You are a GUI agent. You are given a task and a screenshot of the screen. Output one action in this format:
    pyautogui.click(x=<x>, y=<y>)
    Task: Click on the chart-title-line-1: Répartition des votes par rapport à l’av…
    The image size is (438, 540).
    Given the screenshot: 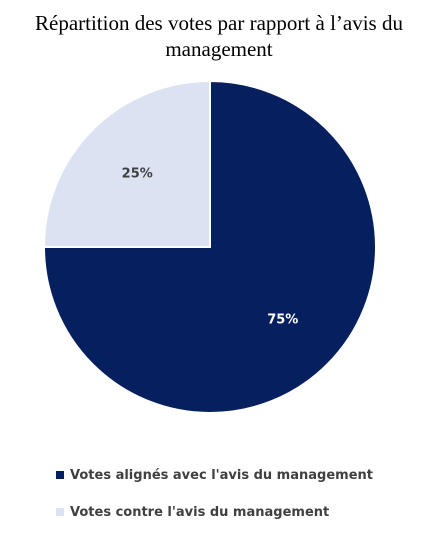 What is the action you would take?
    pyautogui.click(x=219, y=23)
    